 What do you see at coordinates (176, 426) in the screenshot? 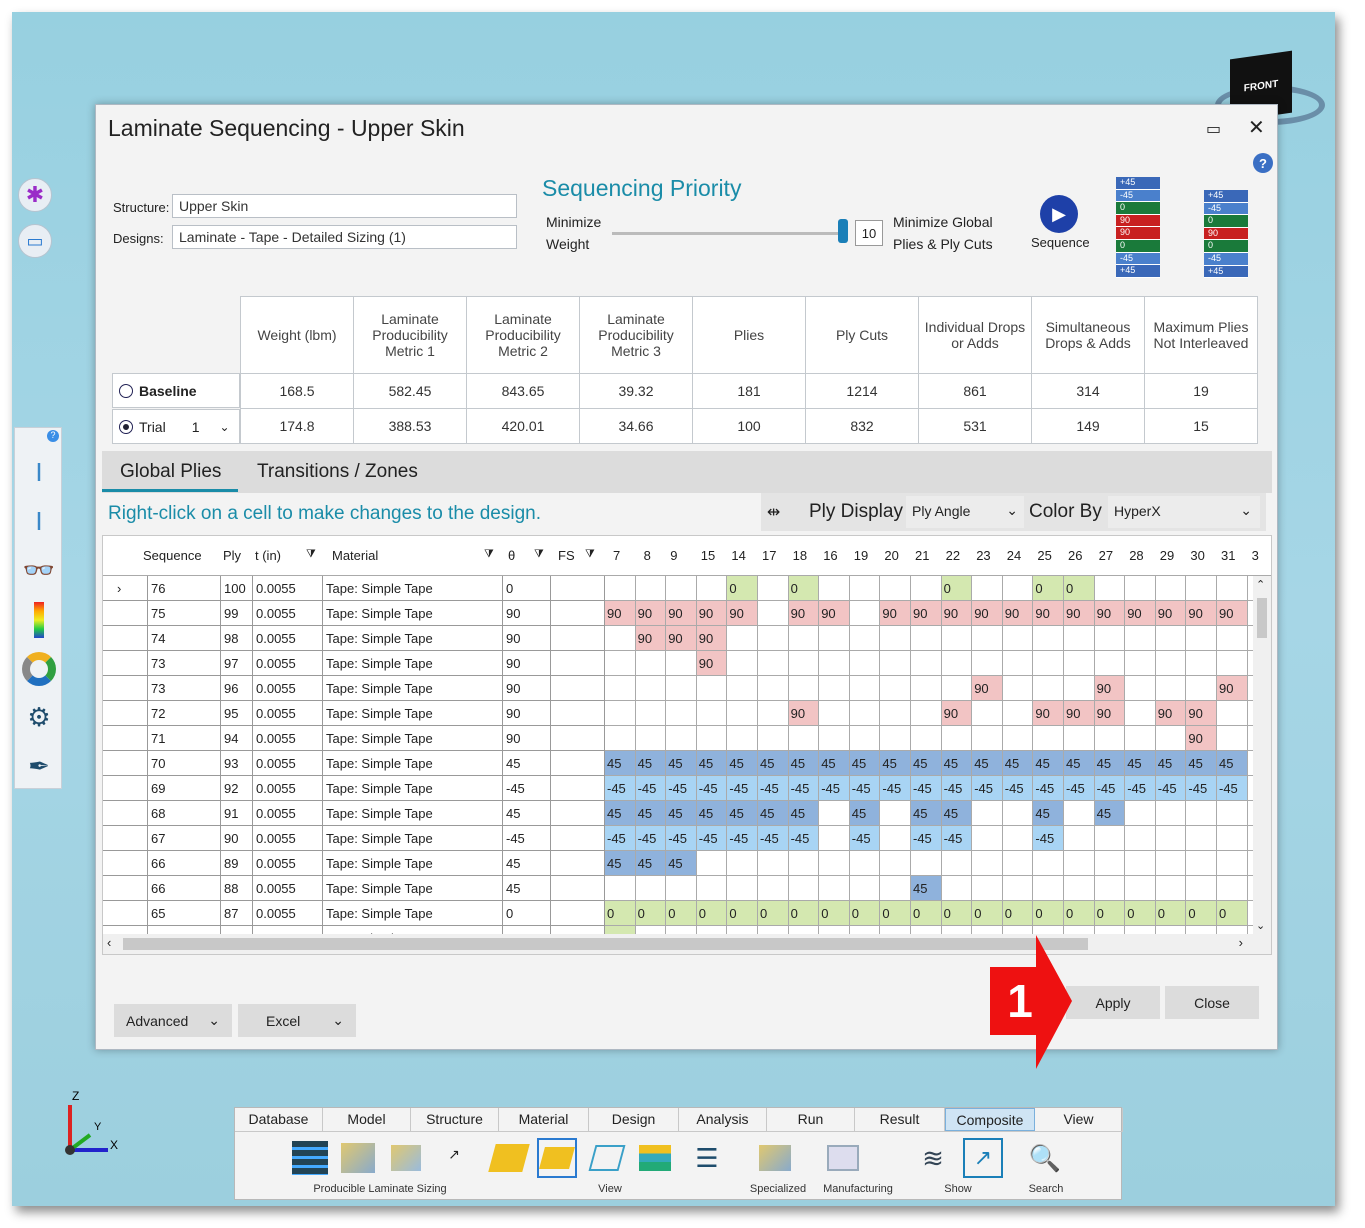
I see `trial-row: Trial 1 ⌄` at bounding box center [176, 426].